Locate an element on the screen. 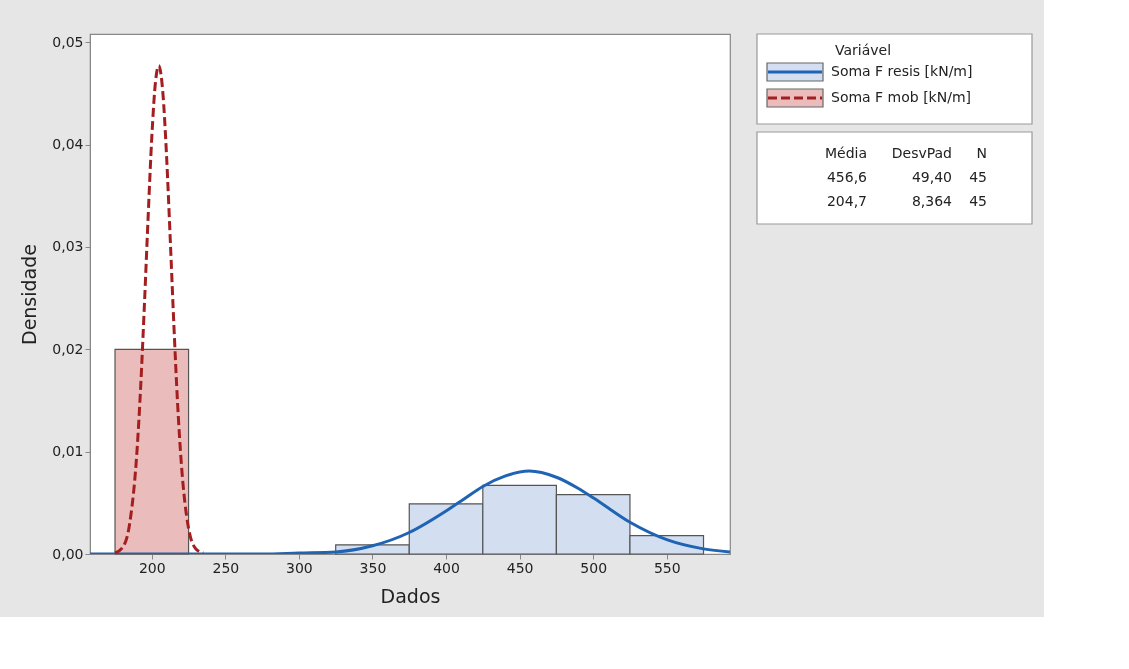  text: Média is located at coordinates (845, 153).